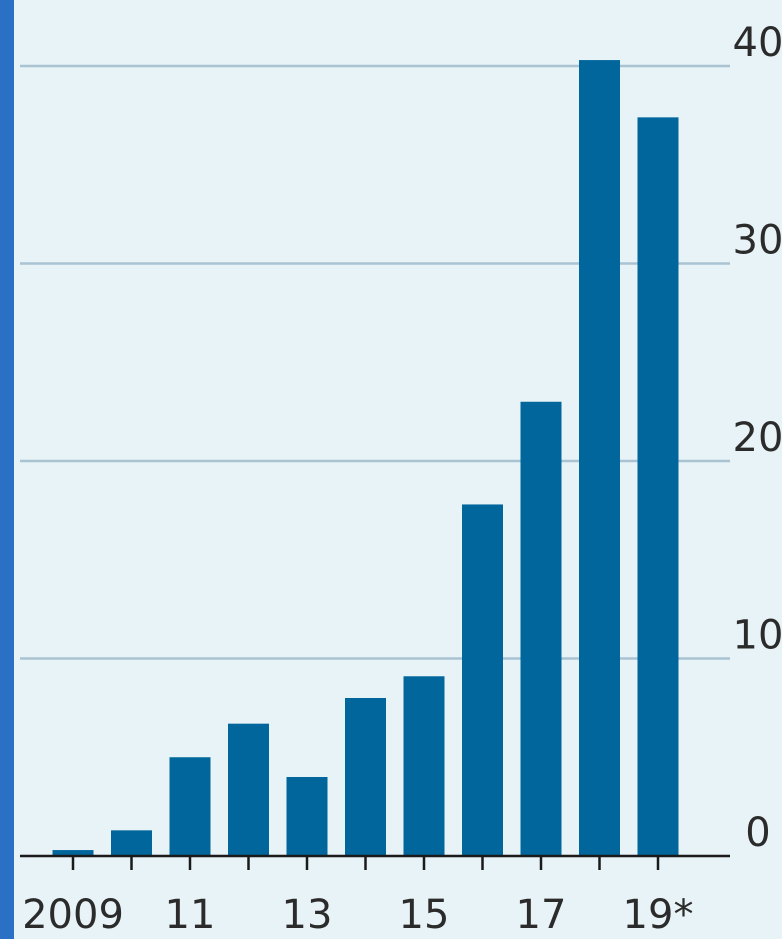  Describe the element at coordinates (73, 915) in the screenshot. I see `x-tick-label-2009: 2009` at that location.